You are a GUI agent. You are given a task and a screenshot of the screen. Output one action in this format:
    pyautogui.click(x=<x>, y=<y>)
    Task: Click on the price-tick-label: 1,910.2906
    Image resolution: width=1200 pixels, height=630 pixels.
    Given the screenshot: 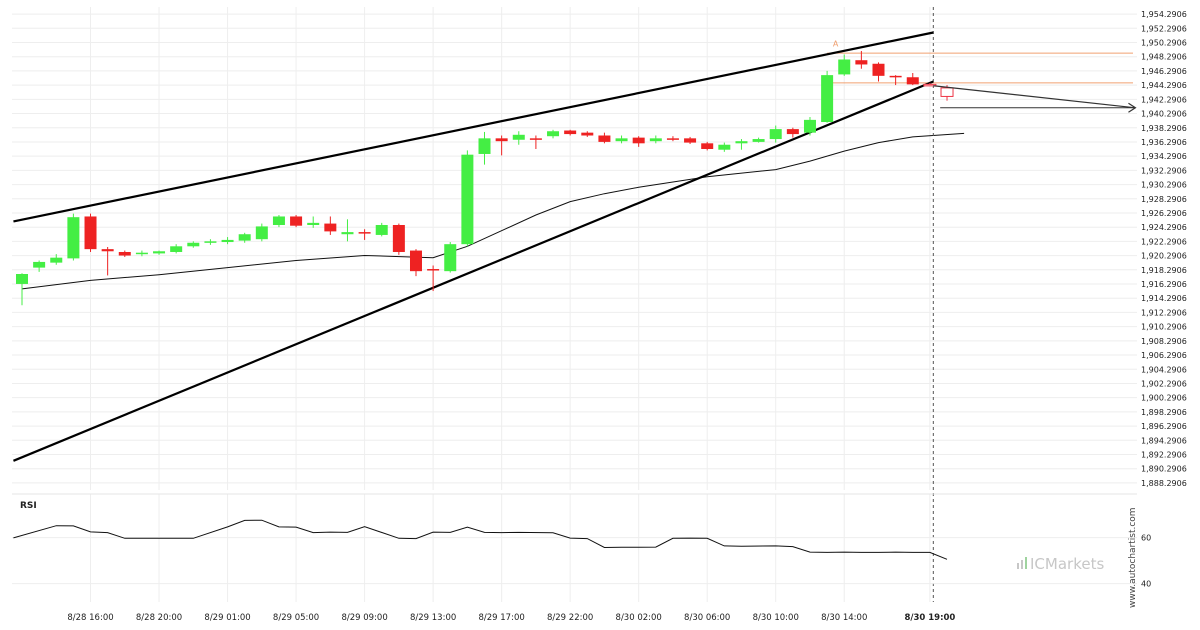 What is the action you would take?
    pyautogui.click(x=1164, y=327)
    